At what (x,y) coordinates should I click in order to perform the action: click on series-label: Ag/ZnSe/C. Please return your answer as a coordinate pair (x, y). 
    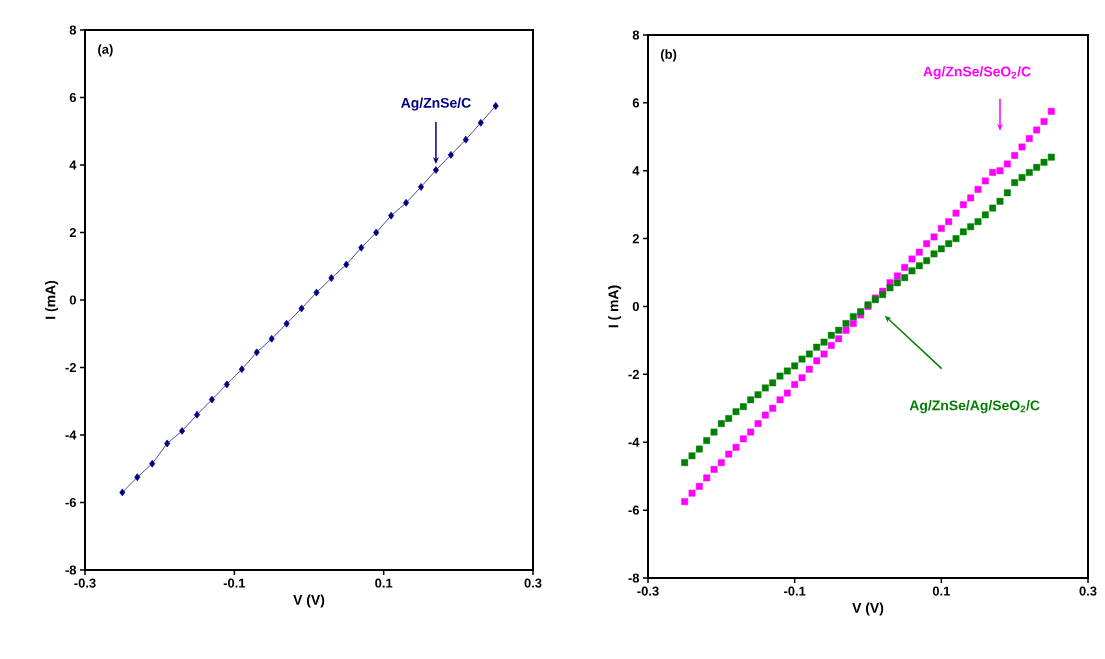
    Looking at the image, I should click on (436, 104).